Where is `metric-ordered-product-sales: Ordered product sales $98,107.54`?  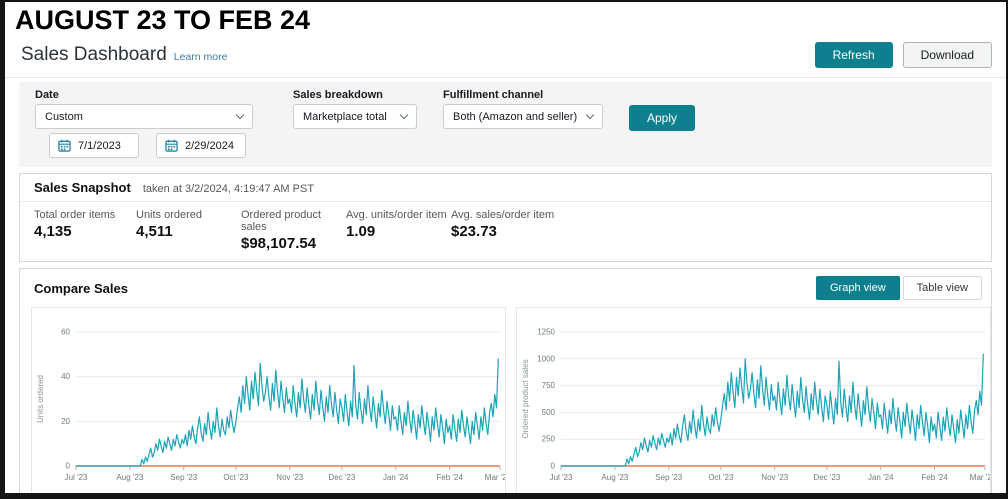
metric-ordered-product-sales: Ordered product sales $98,107.54 is located at coordinates (281, 230).